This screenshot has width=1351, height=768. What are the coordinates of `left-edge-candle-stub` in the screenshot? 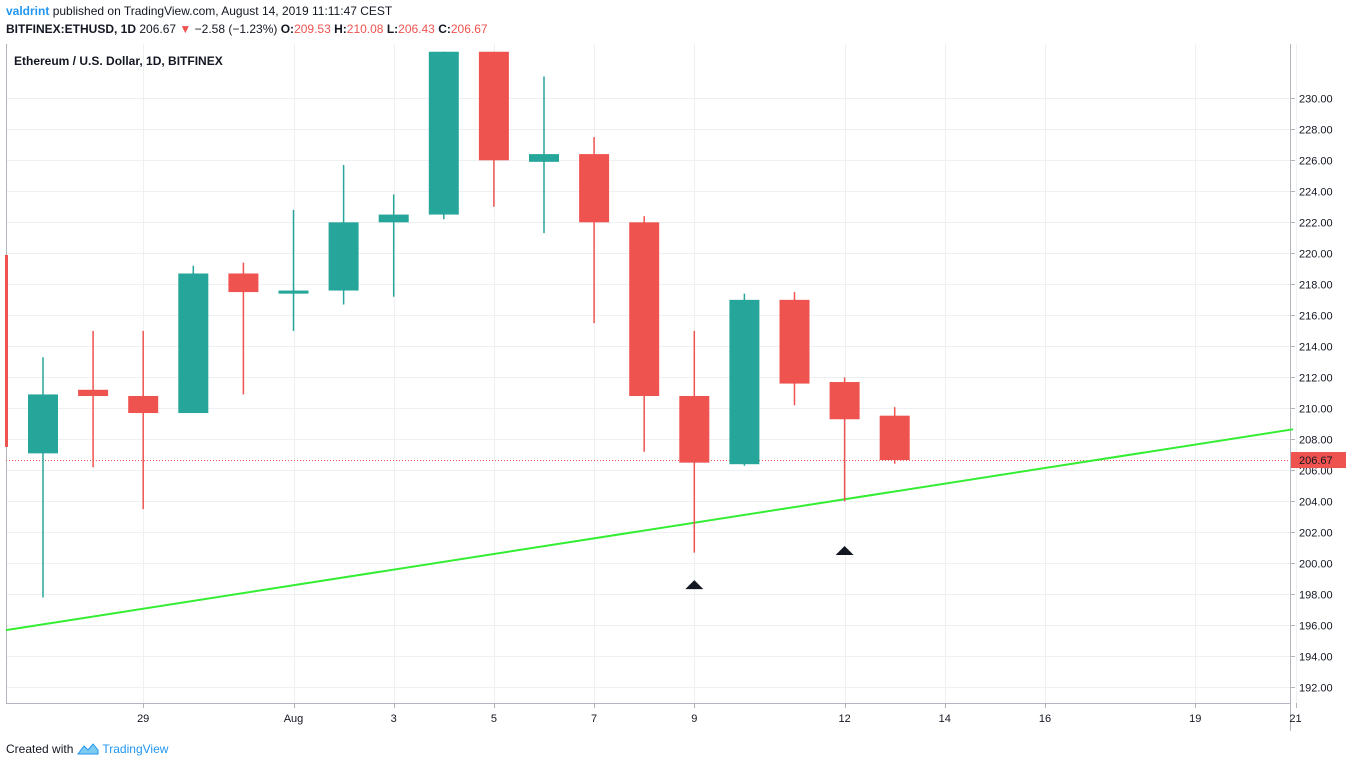 It's located at (6, 351).